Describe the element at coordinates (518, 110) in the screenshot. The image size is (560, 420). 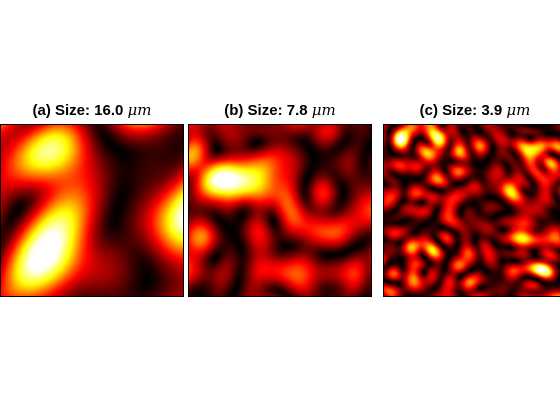
I see `panel-c-title-unit: μm` at that location.